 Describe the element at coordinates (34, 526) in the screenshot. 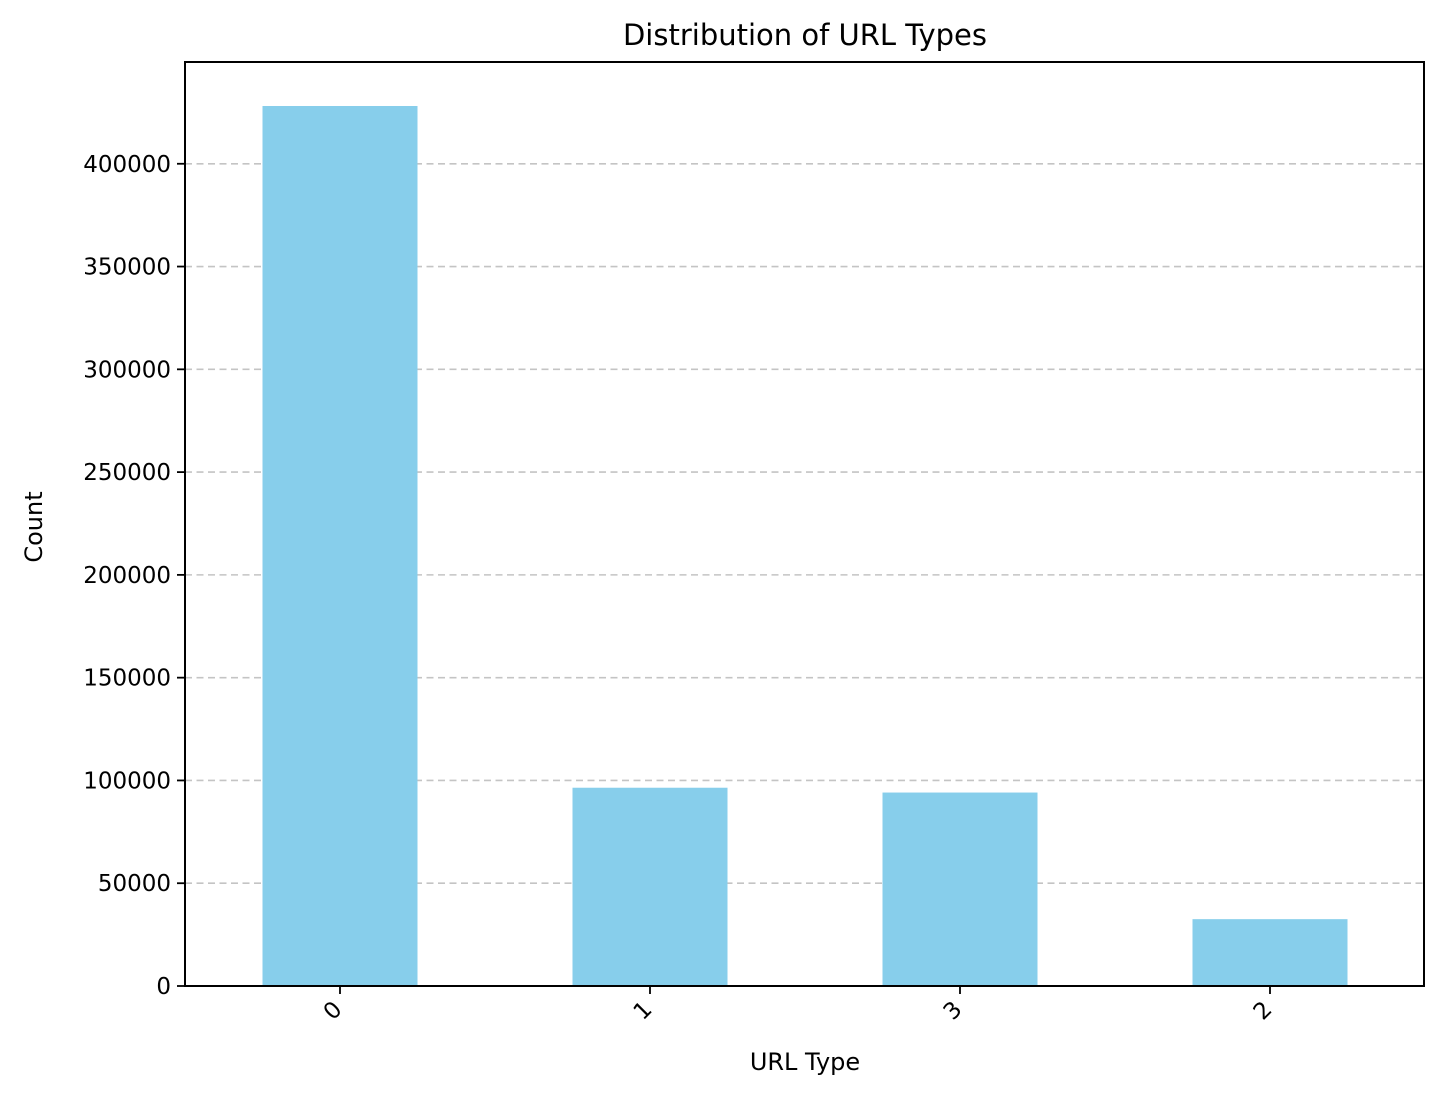

I see `y-axis-label: Count` at that location.